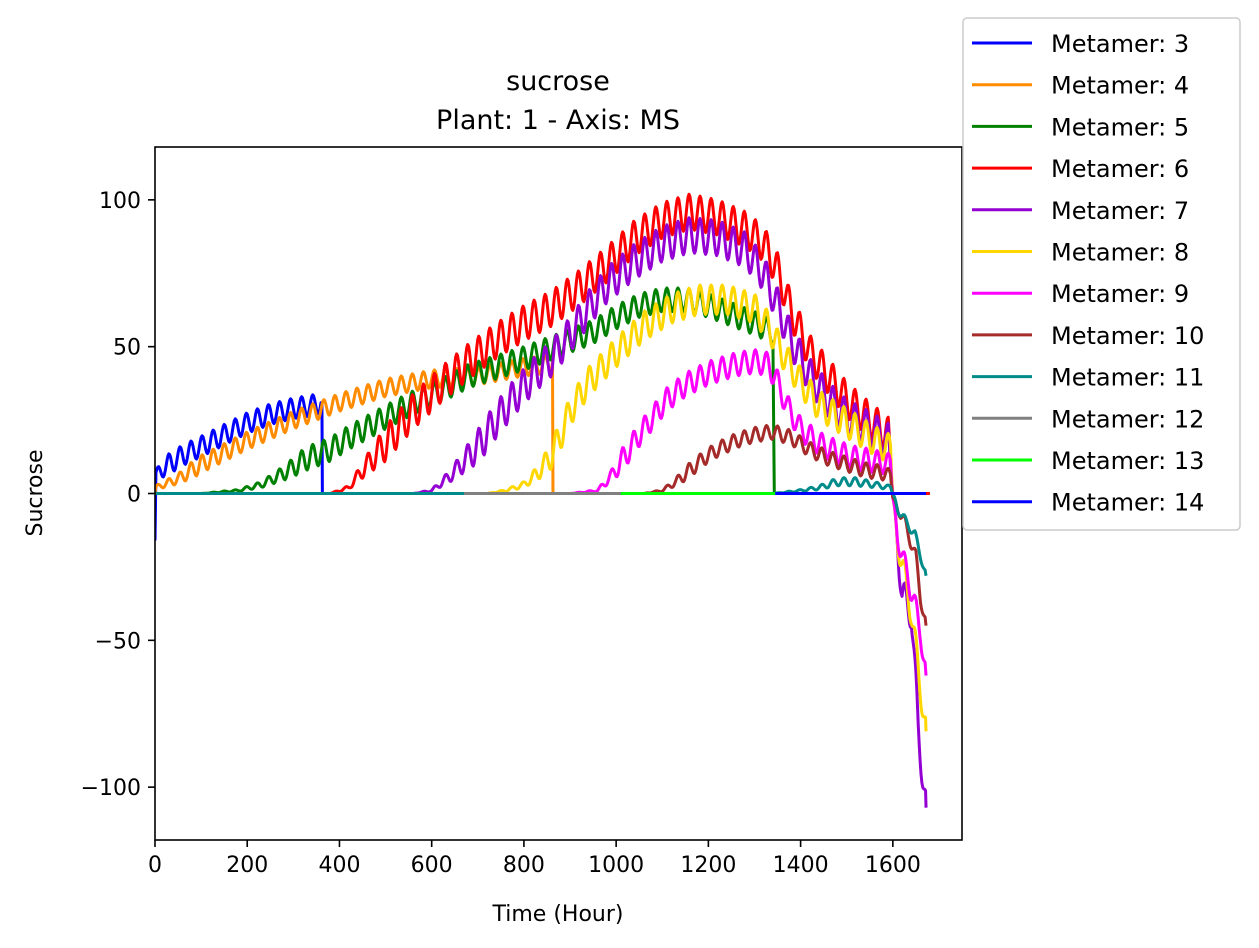 Image resolution: width=1259 pixels, height=948 pixels. What do you see at coordinates (155, 865) in the screenshot?
I see `x-tick-label: 0` at bounding box center [155, 865].